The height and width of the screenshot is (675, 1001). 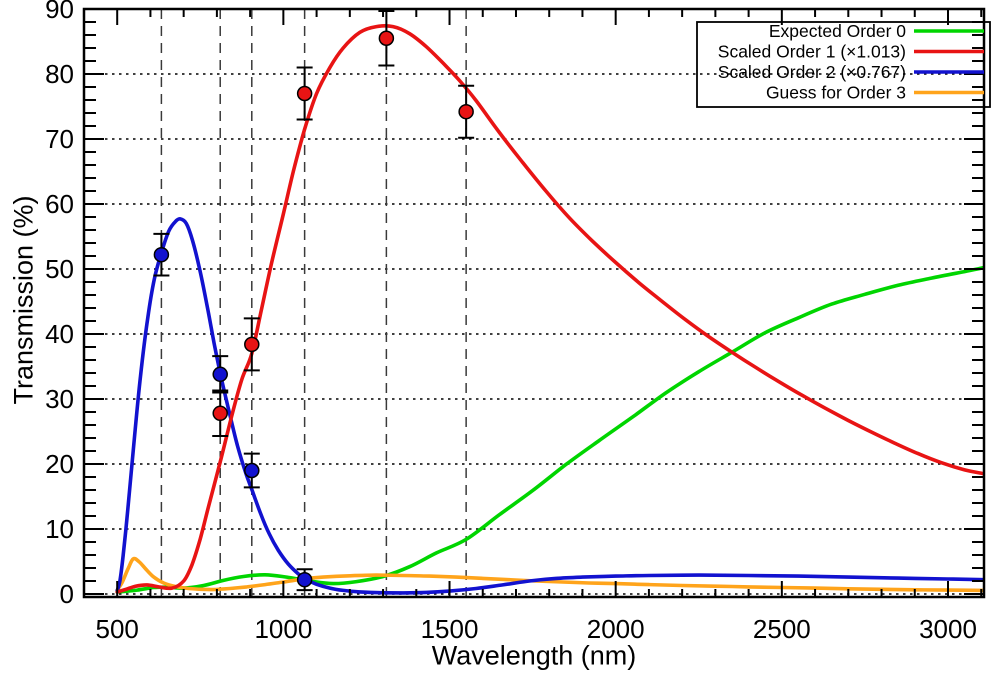 I want to click on x-axis-title: Wavelength (nm), so click(x=534, y=655).